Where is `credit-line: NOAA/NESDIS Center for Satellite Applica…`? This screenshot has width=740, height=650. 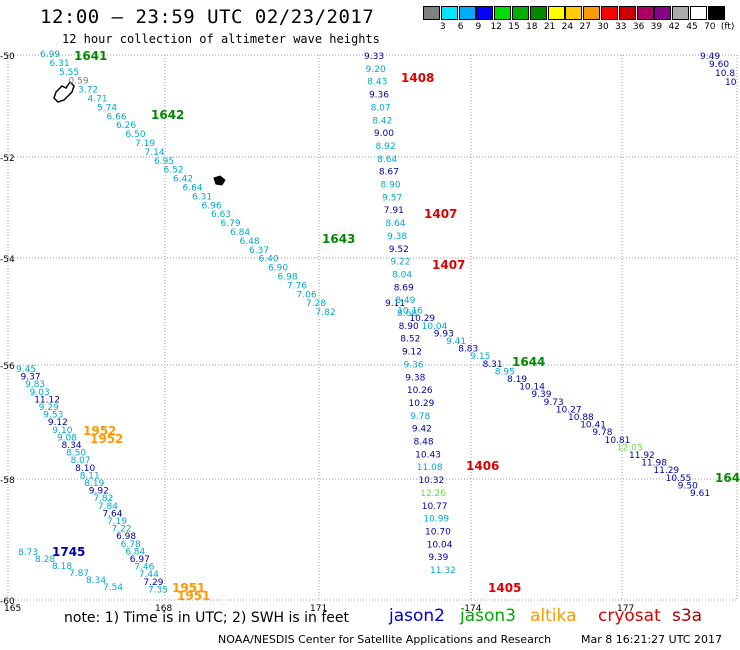
credit-line: NOAA/NESDIS Center for Satellite Applica… is located at coordinates (385, 639).